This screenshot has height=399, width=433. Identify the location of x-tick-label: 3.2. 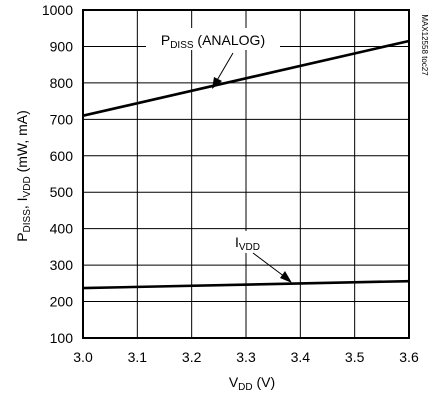
(192, 357).